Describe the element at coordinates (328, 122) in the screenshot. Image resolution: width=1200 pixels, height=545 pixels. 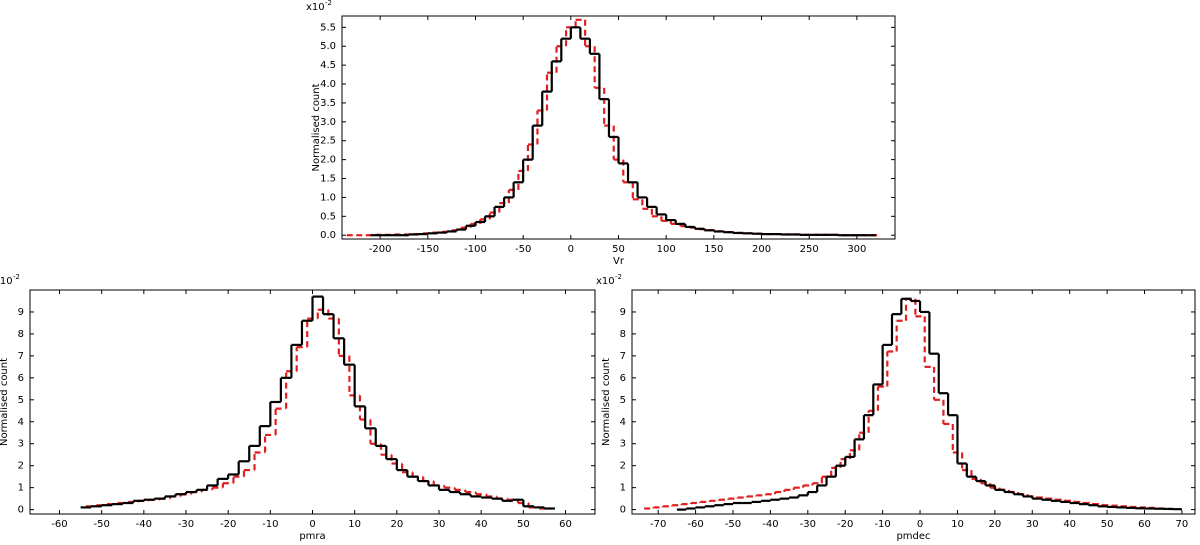
I see `y-tick-label: 3.0` at that location.